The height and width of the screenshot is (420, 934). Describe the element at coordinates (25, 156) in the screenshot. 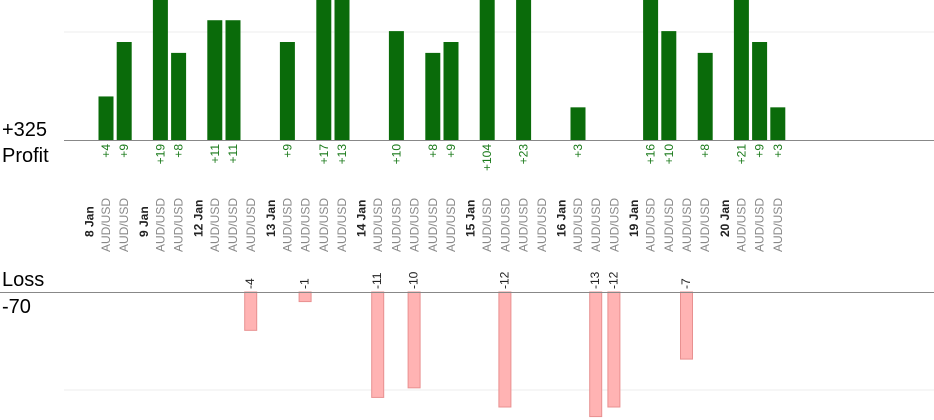

I see `profit-label: Profit` at that location.